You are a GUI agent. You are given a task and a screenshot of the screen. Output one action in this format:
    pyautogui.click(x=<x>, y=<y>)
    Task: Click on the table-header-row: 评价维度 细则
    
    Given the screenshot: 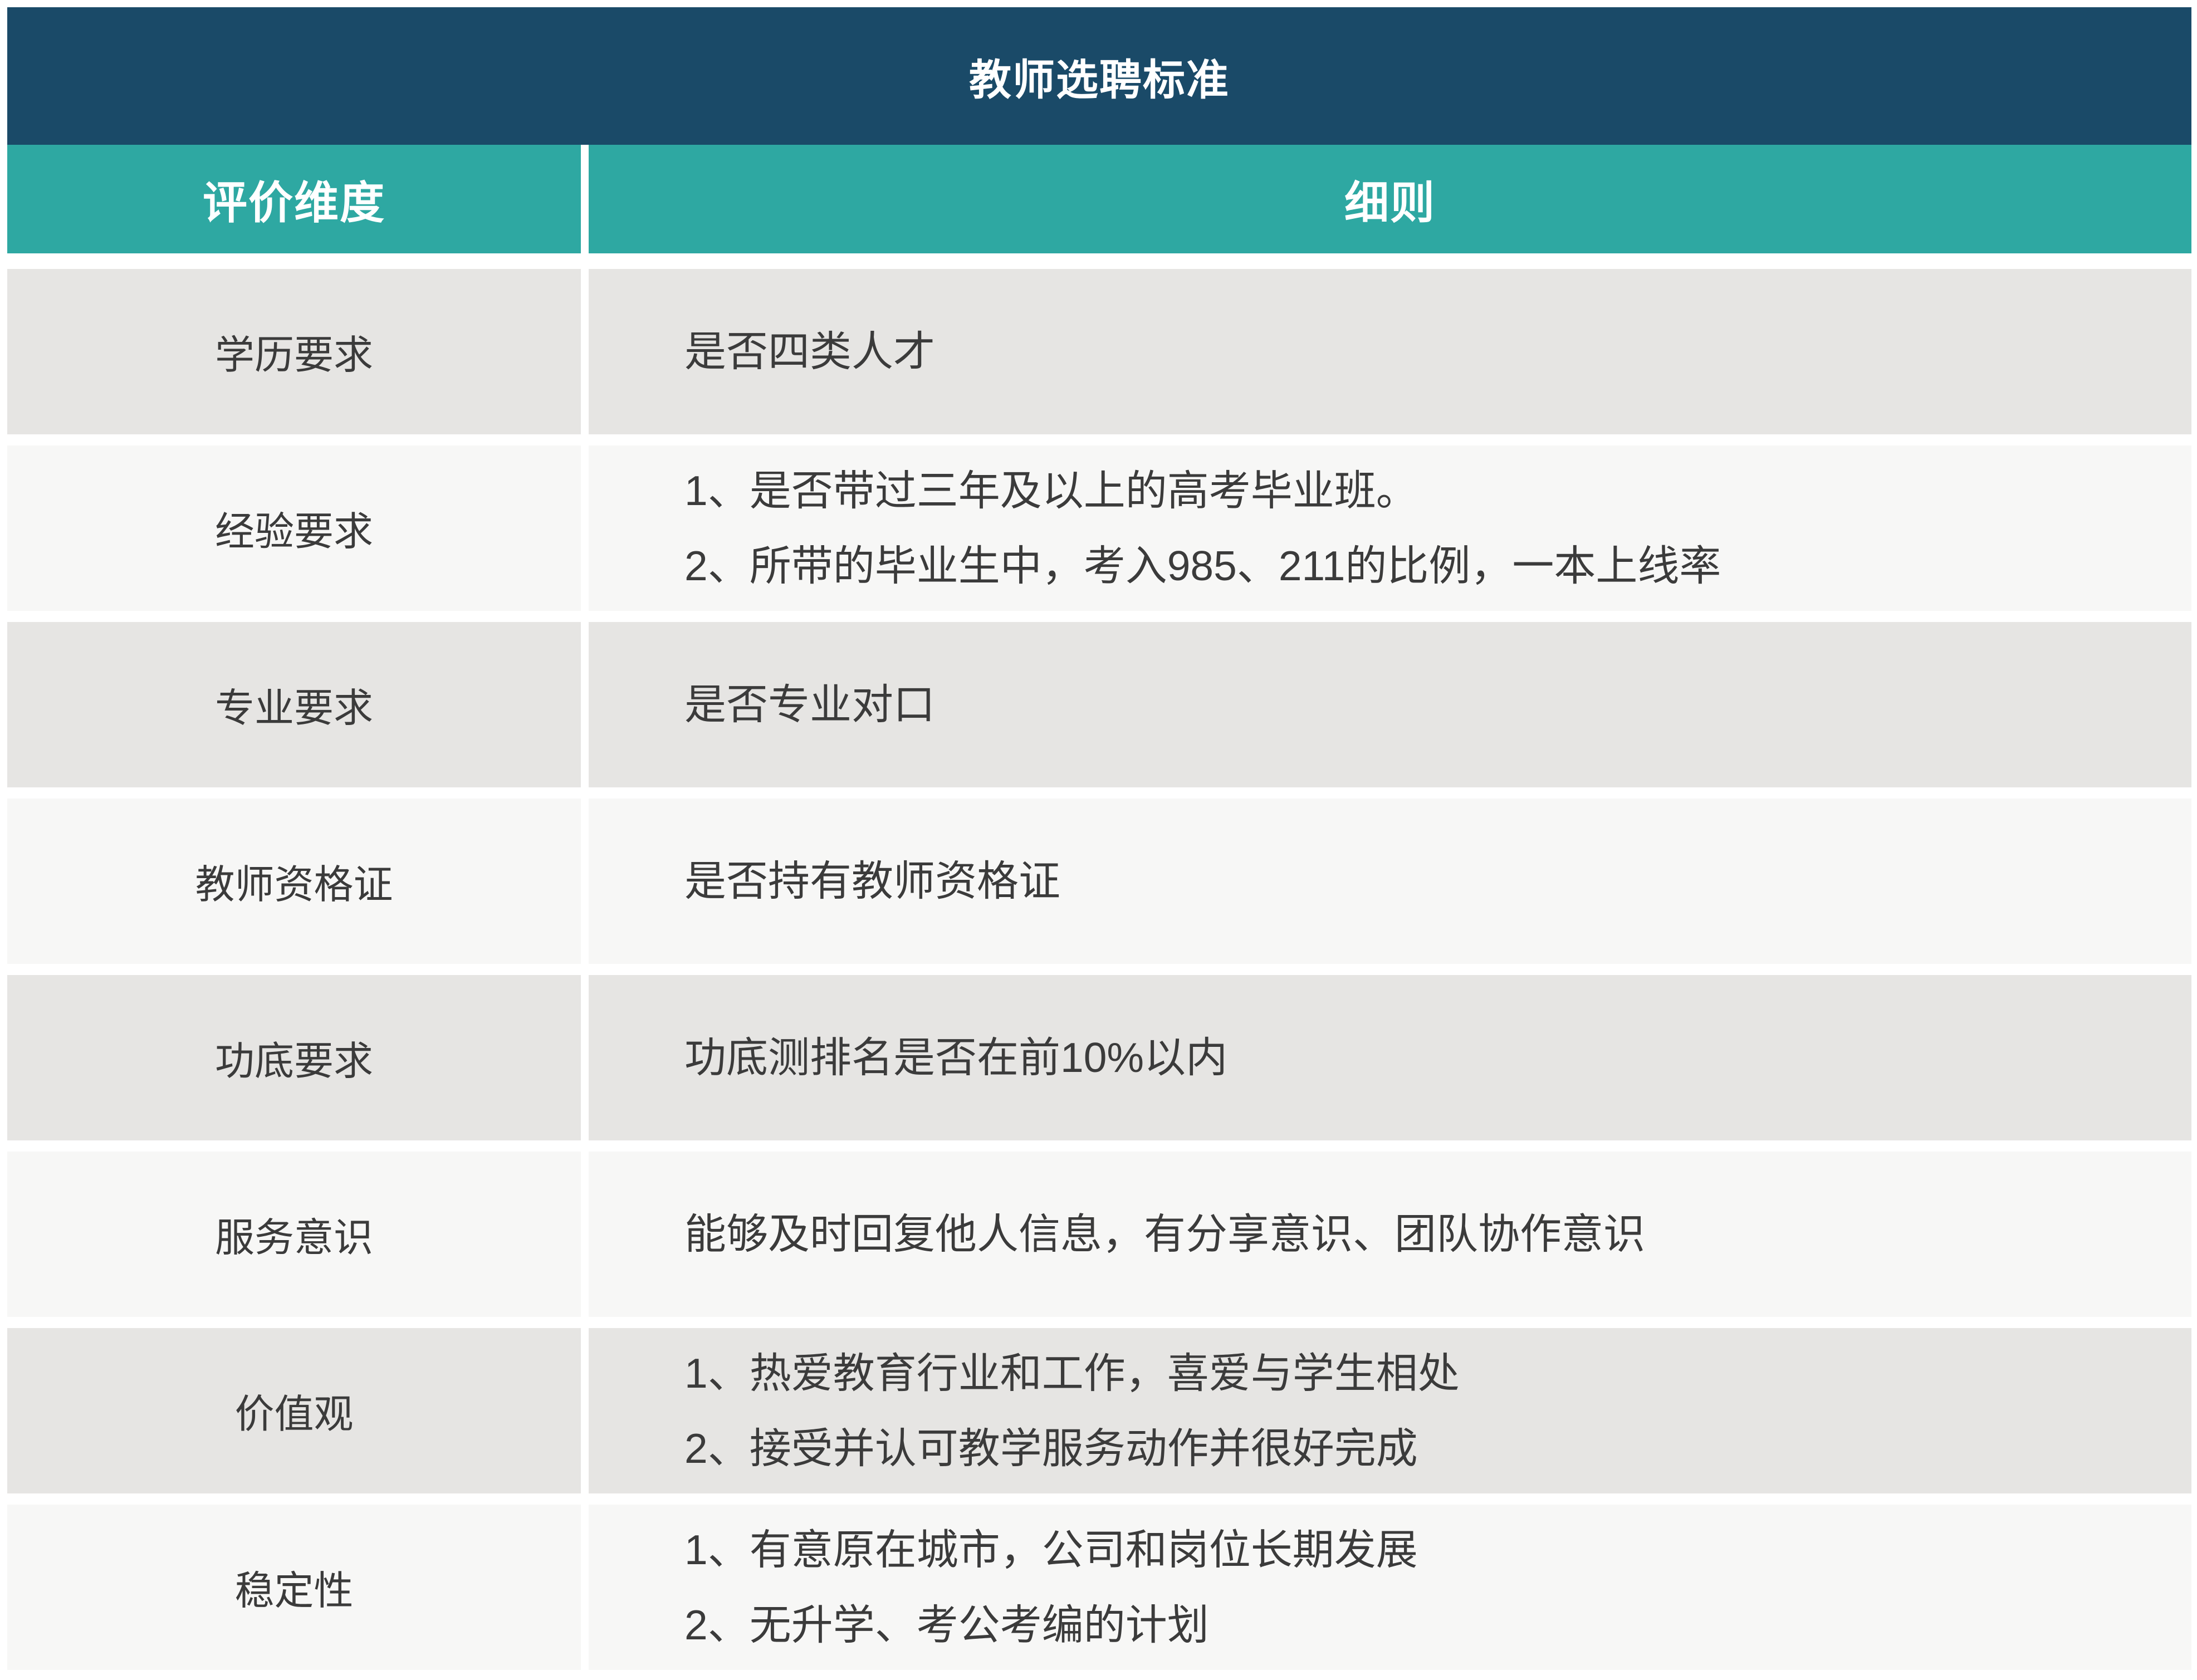 What is the action you would take?
    pyautogui.click(x=1099, y=199)
    